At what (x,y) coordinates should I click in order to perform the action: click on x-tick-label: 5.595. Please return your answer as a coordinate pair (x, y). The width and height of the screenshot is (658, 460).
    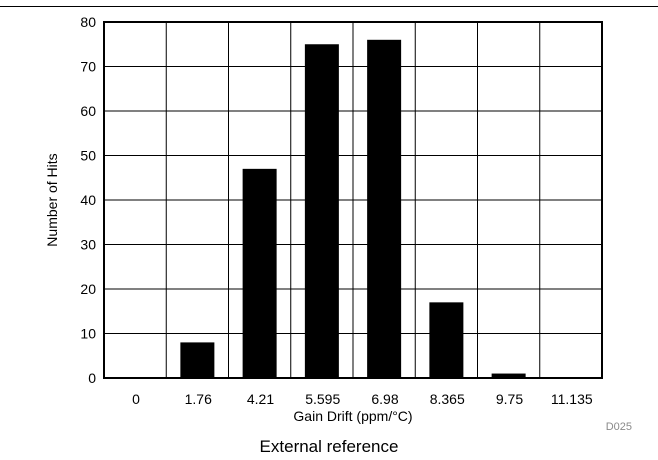
    Looking at the image, I should click on (322, 399).